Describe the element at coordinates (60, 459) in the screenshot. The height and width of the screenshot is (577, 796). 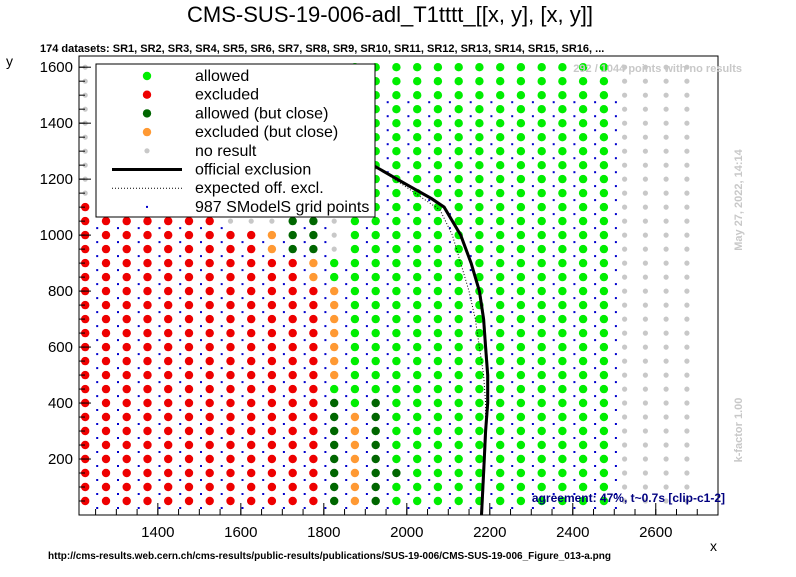
I see `y-tick-label: 200` at that location.